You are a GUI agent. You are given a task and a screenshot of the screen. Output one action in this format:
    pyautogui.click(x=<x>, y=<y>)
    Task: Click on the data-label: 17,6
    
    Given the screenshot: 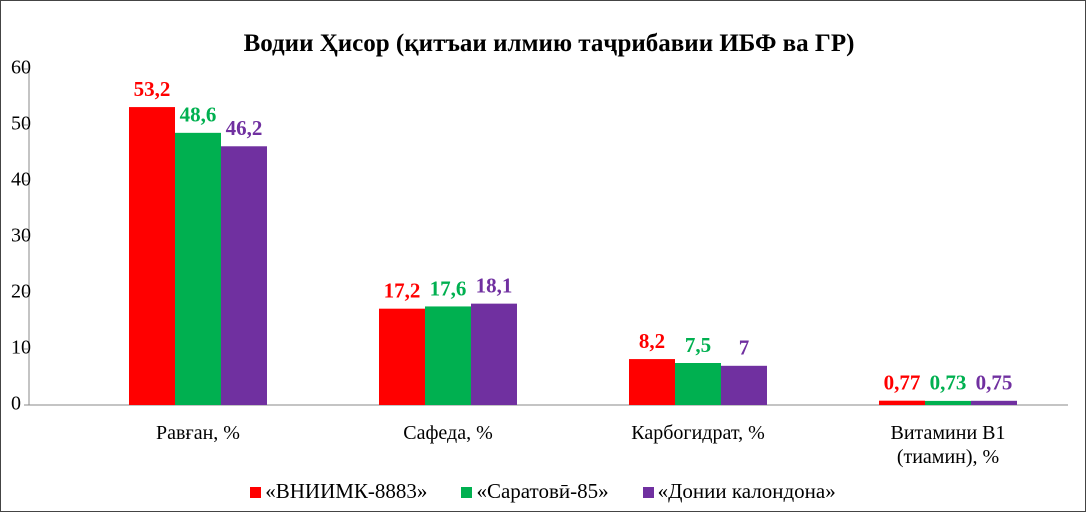 What is the action you would take?
    pyautogui.click(x=448, y=288)
    